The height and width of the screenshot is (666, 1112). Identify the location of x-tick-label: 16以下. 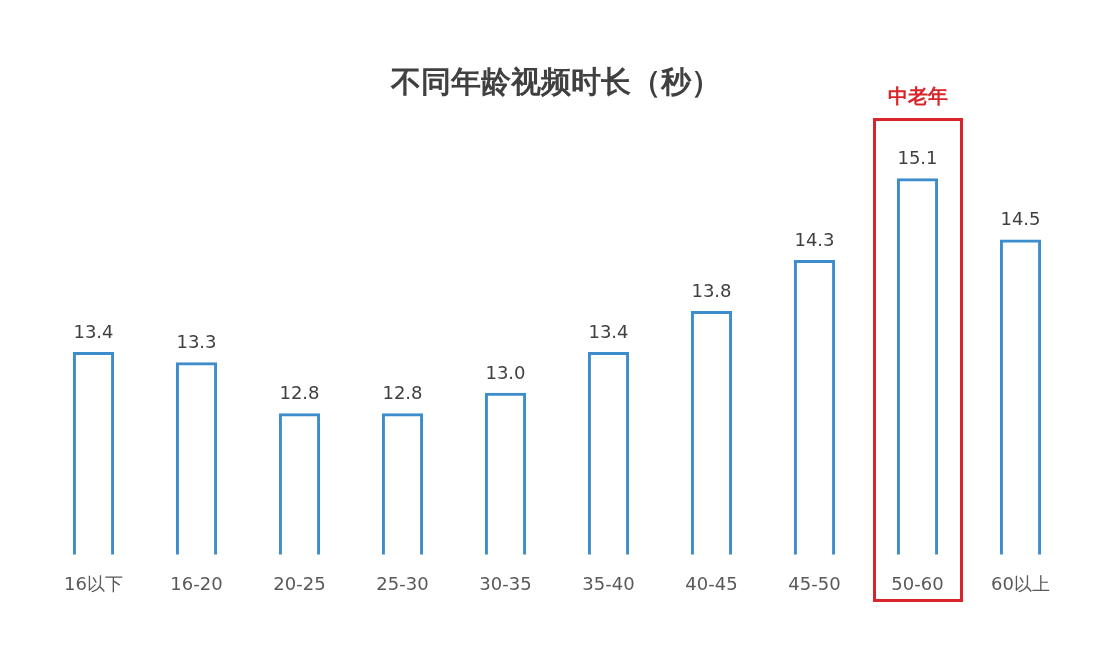
(93, 583).